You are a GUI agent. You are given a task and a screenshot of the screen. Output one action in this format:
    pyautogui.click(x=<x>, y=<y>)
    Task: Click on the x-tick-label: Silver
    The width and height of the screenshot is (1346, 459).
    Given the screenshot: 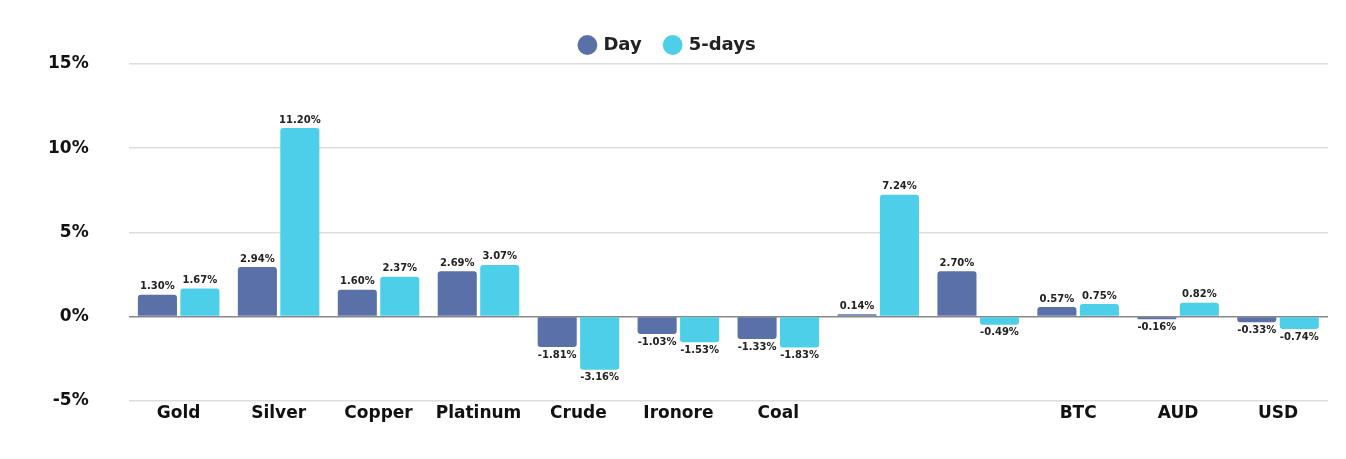 What is the action you would take?
    pyautogui.click(x=279, y=412)
    